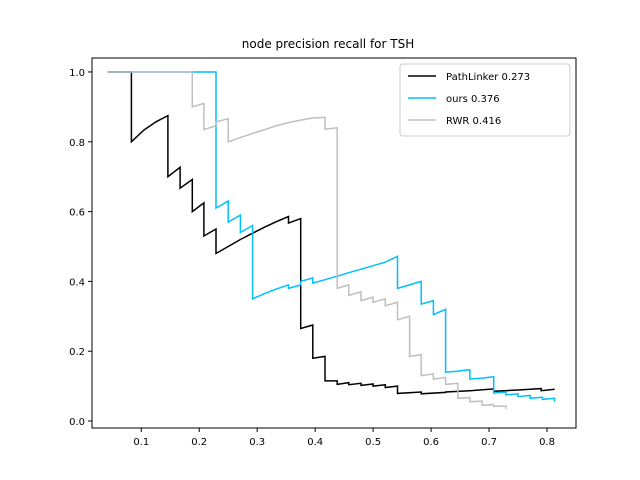 This screenshot has height=480, width=640. Describe the element at coordinates (77, 73) in the screenshot. I see `y-tick-label: 1.0` at that location.